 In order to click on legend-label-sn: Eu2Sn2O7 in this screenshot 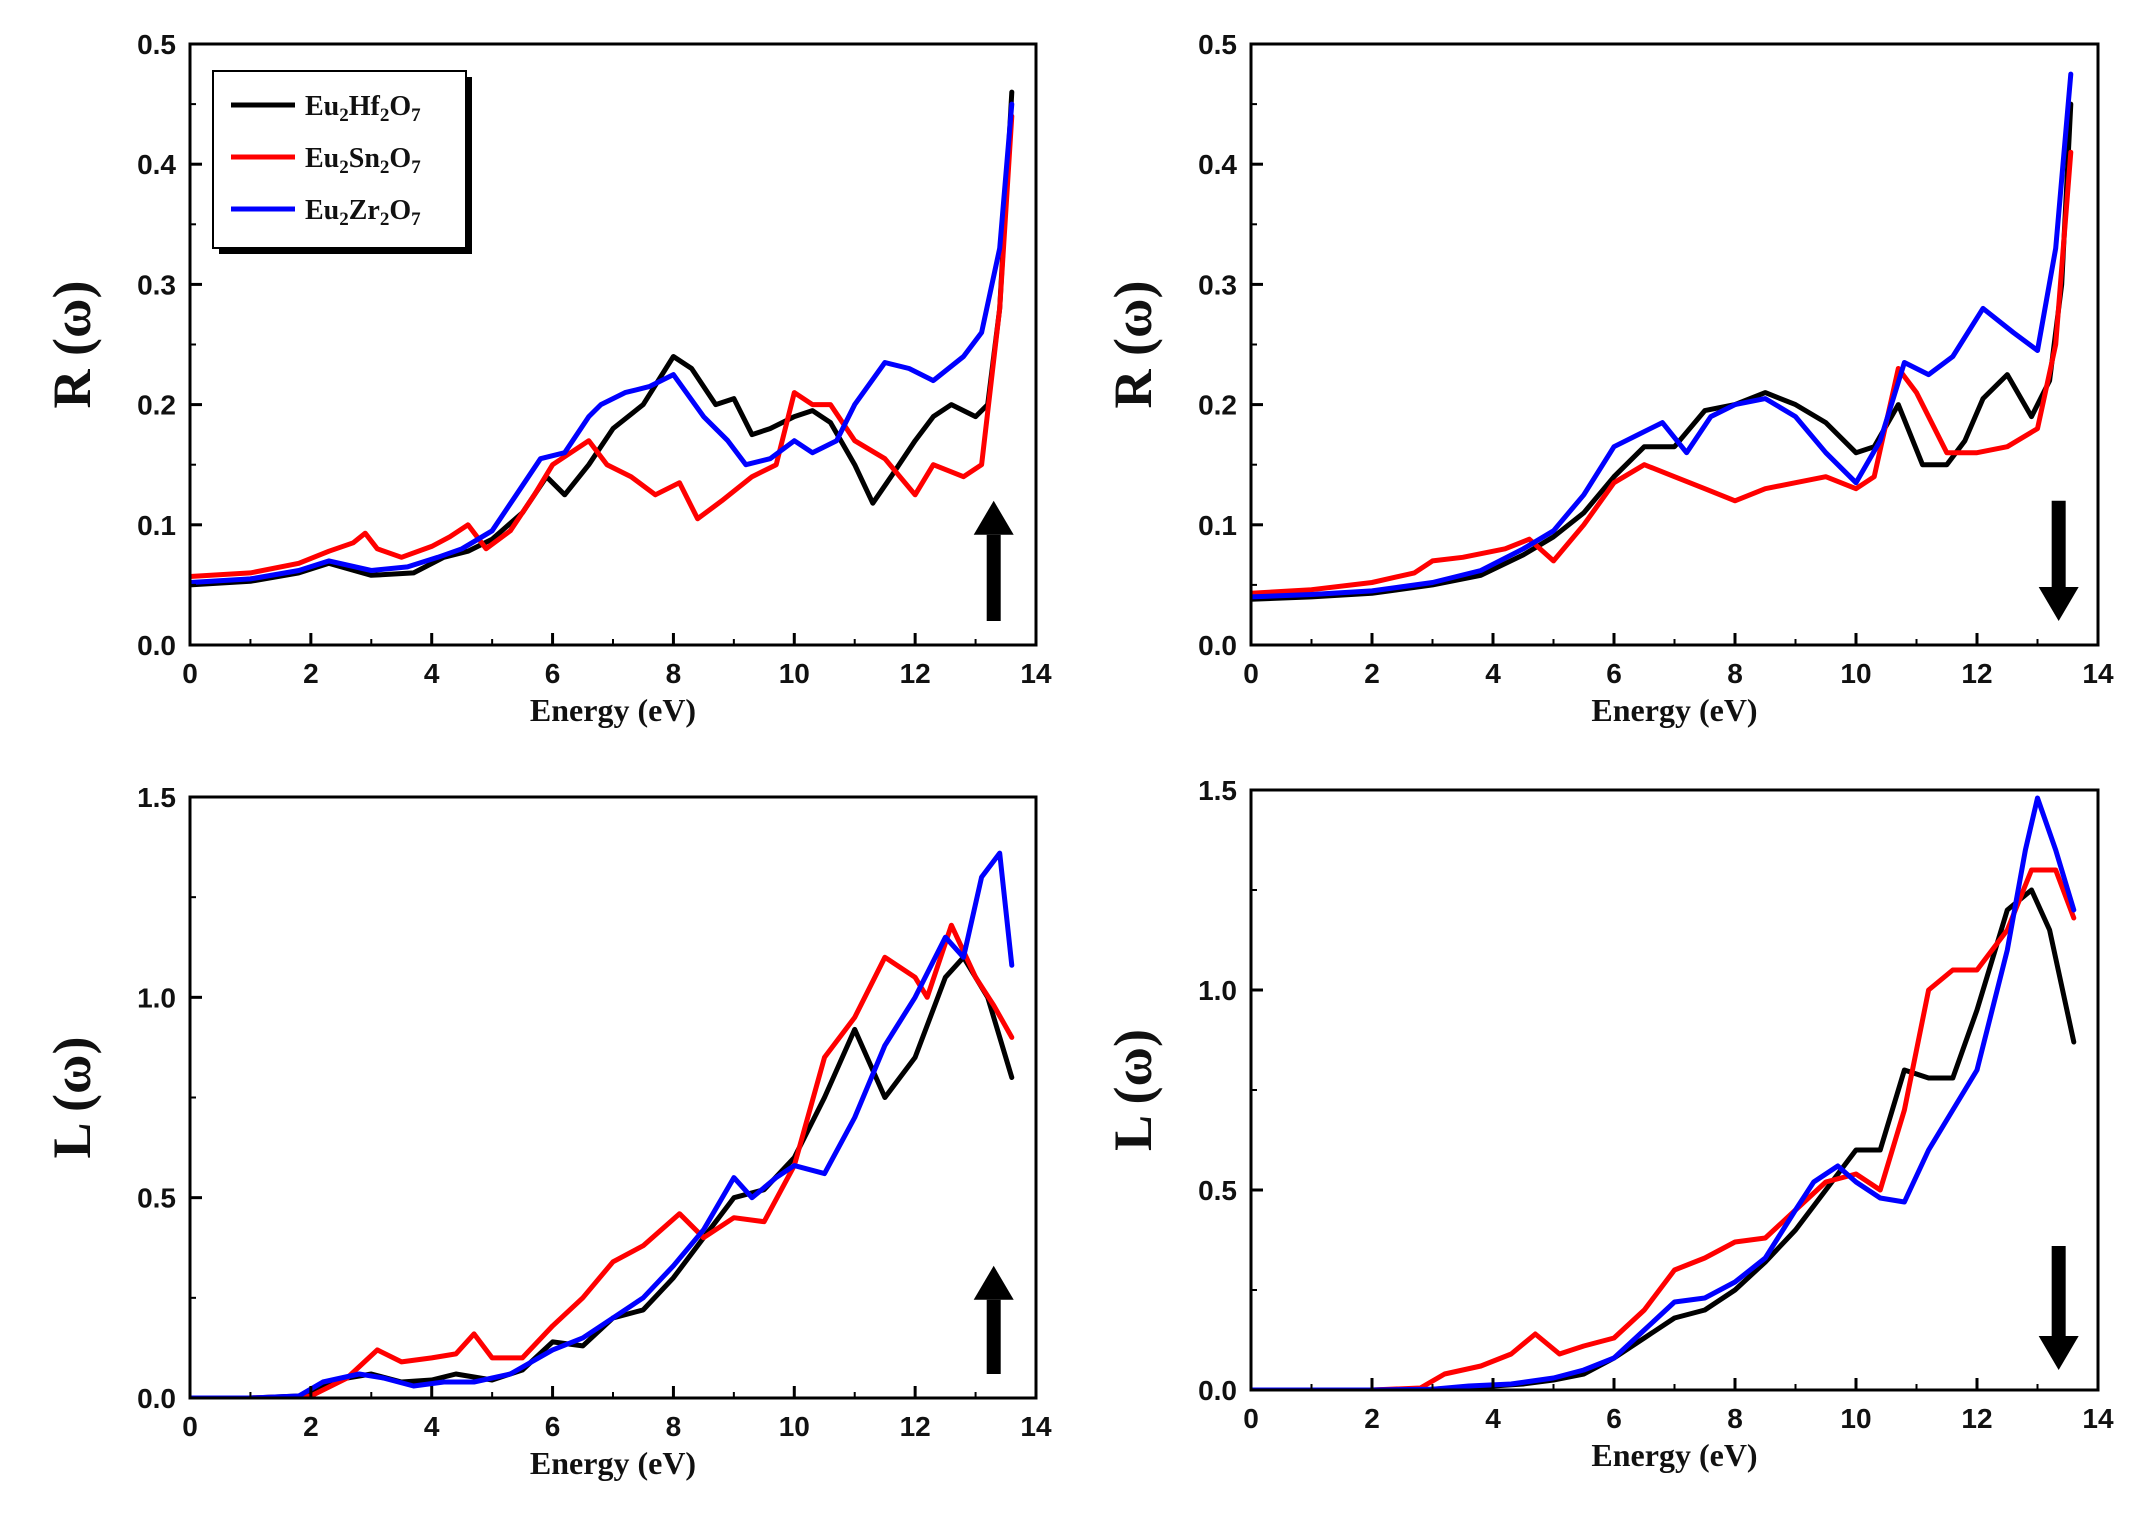, I will do `click(363, 160)`.